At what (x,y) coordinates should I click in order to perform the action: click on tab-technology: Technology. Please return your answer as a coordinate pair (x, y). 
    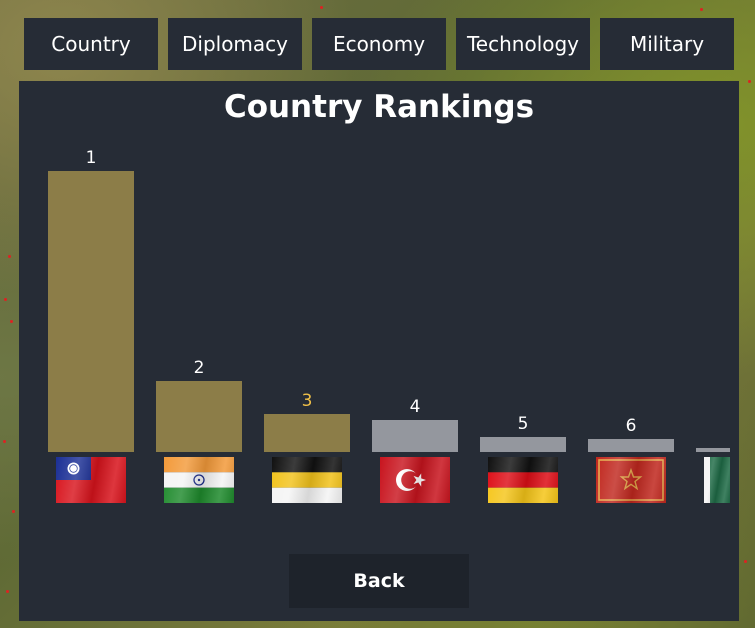
    Looking at the image, I should click on (523, 44).